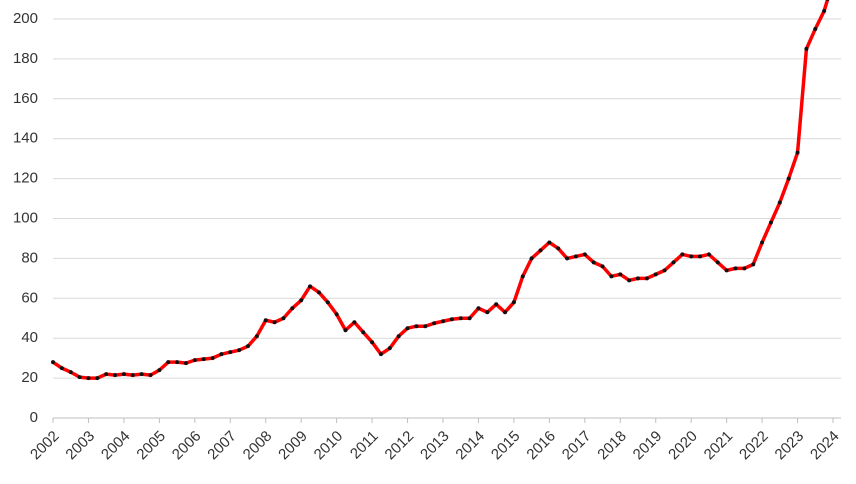 This screenshot has width=856, height=484. What do you see at coordinates (435, 446) in the screenshot?
I see `x-tick-label: 2013` at bounding box center [435, 446].